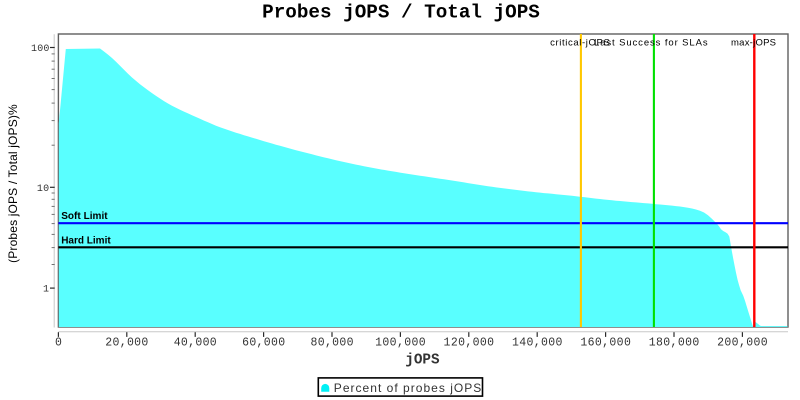  Describe the element at coordinates (422, 360) in the screenshot. I see `svg-text: jOPS` at that location.